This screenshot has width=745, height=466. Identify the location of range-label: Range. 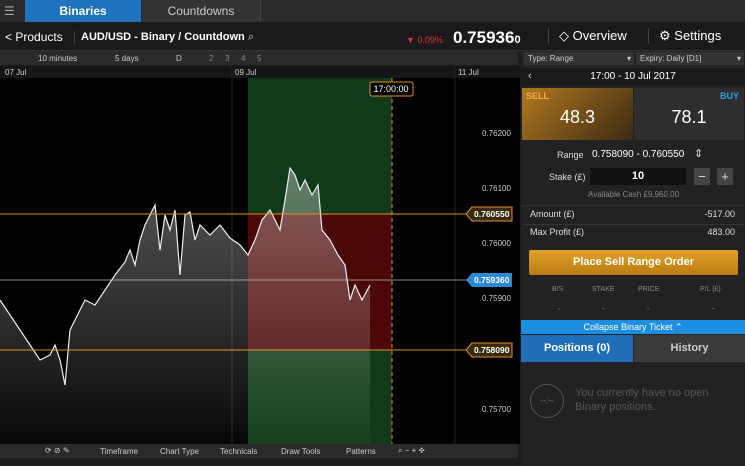
(570, 155).